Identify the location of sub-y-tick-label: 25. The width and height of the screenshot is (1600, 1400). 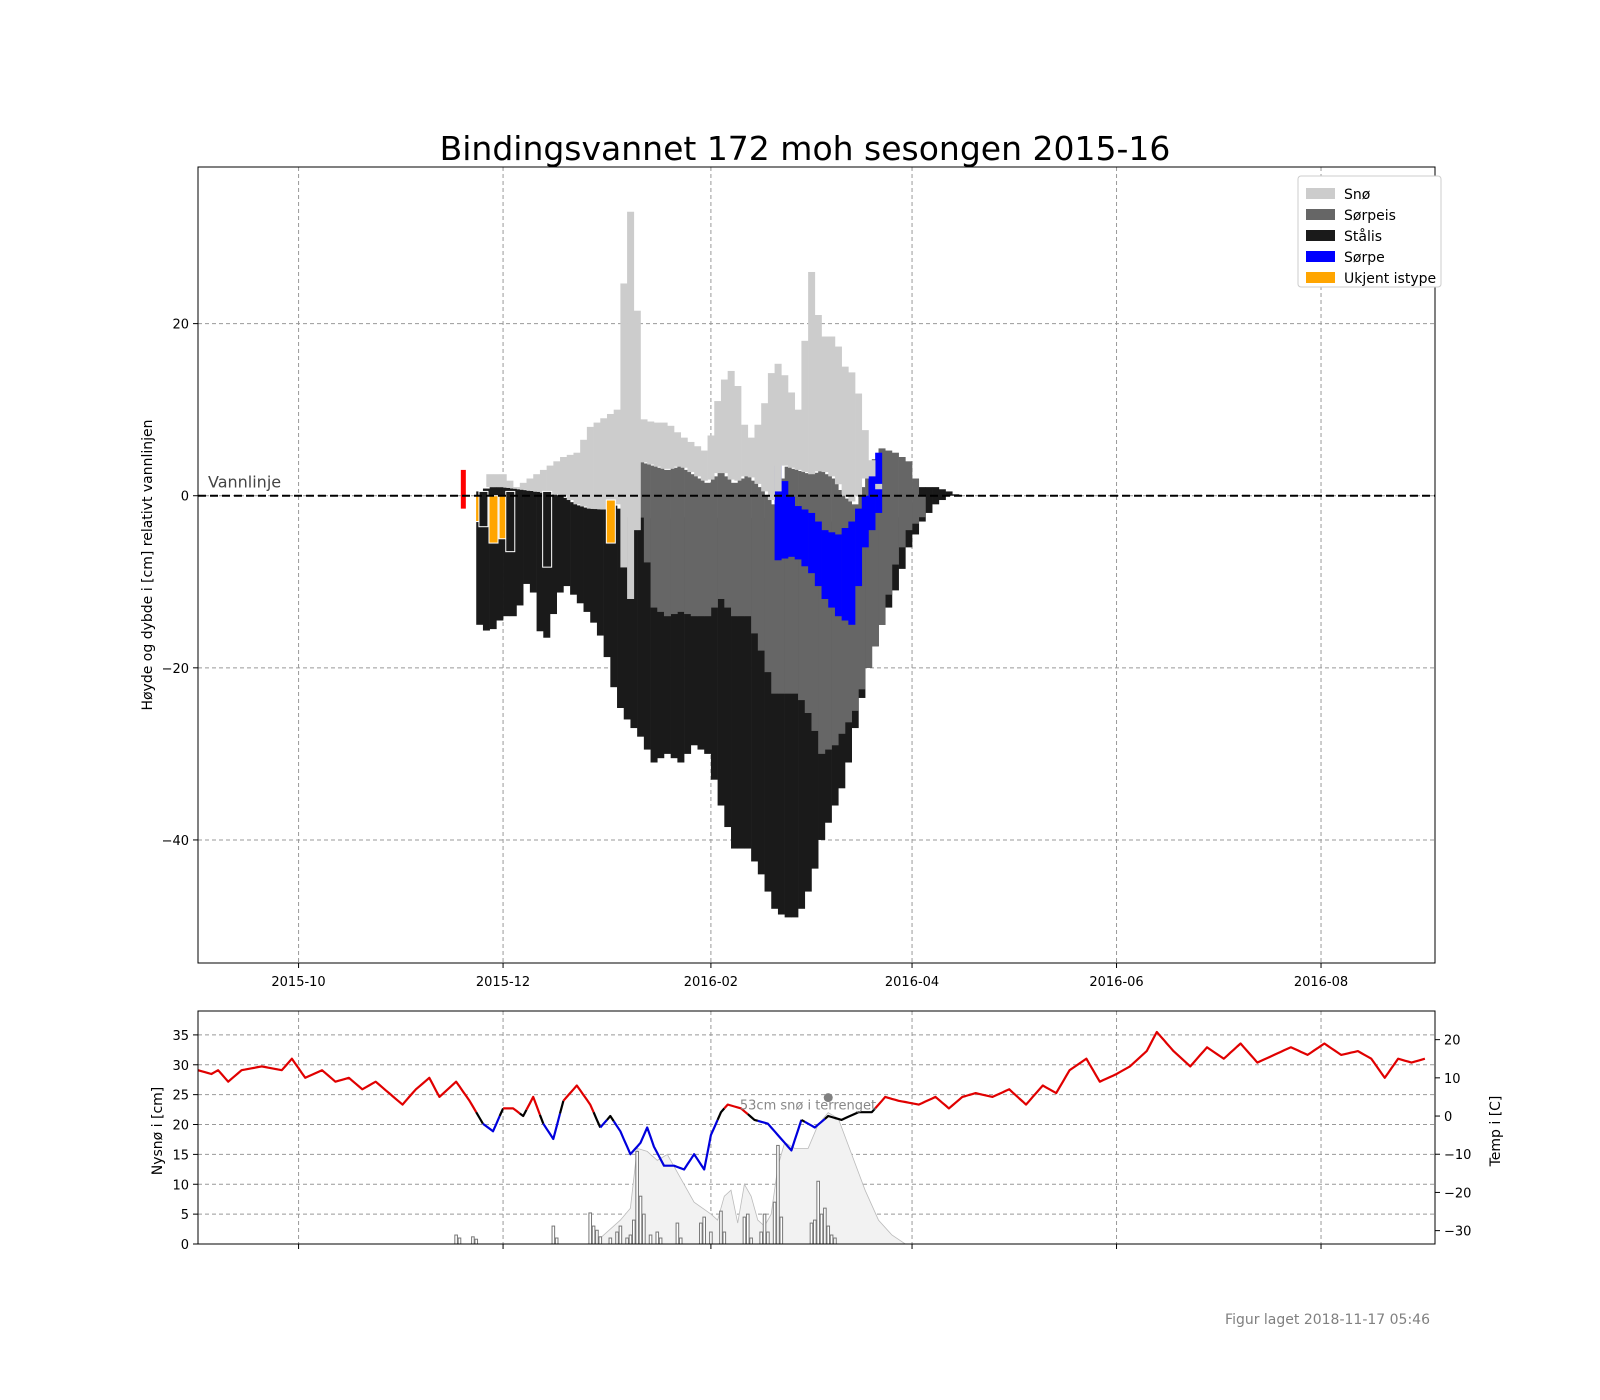
(180, 1096).